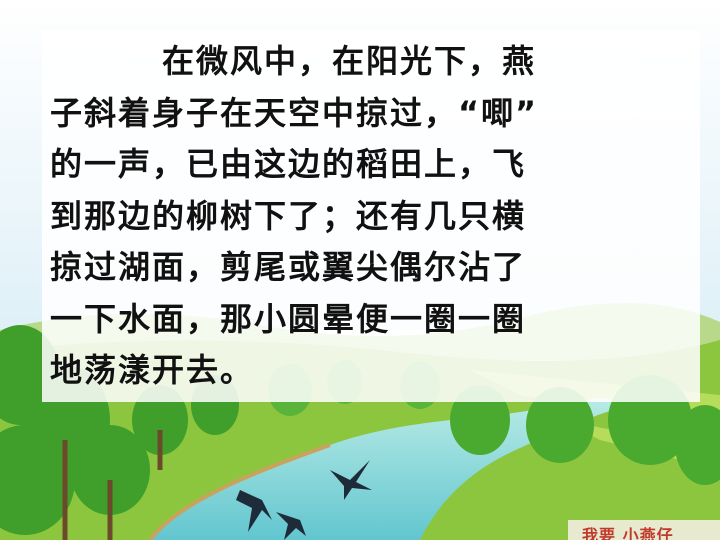 This screenshot has height=540, width=720. I want to click on passage-line: 在微风中，在阳光下，燕, so click(349, 61).